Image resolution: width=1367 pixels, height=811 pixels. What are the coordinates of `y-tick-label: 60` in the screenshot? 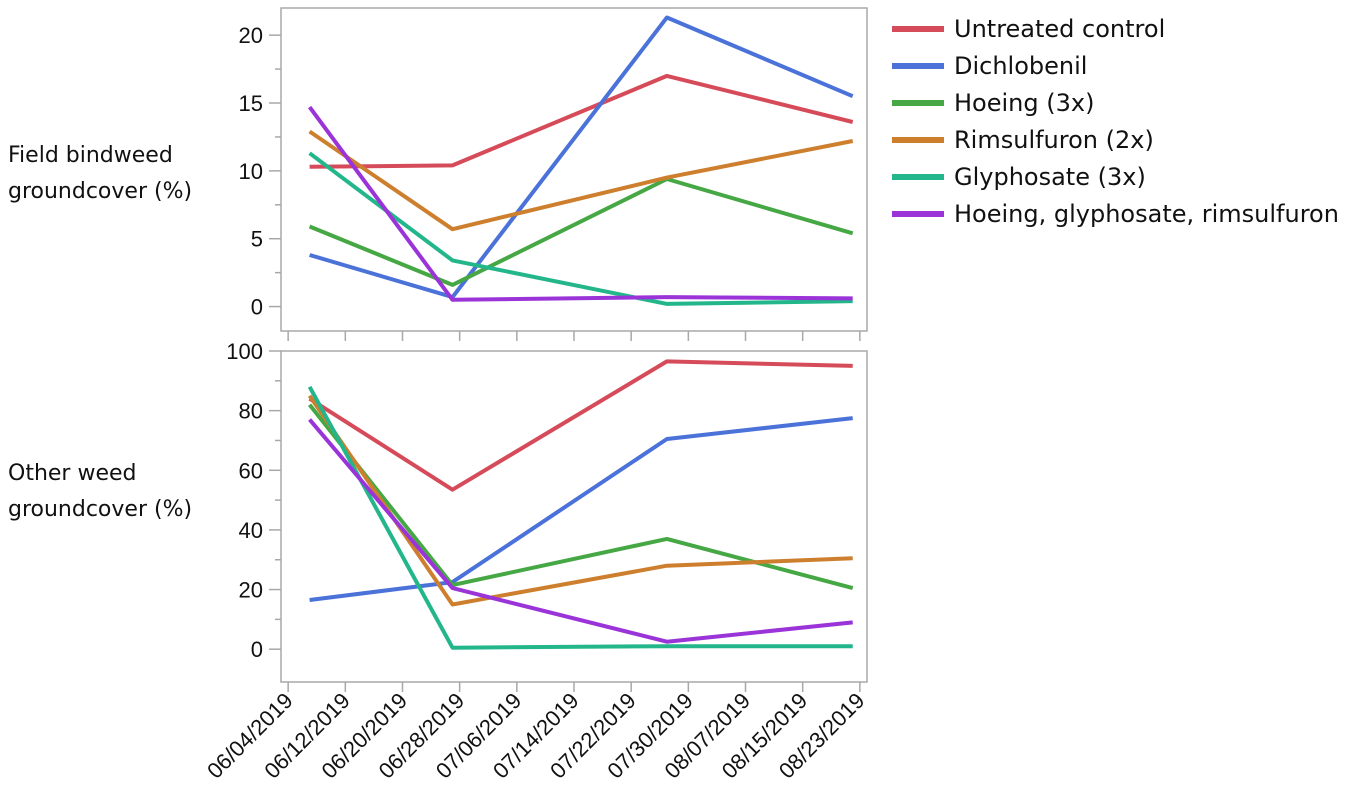 It's located at (251, 470).